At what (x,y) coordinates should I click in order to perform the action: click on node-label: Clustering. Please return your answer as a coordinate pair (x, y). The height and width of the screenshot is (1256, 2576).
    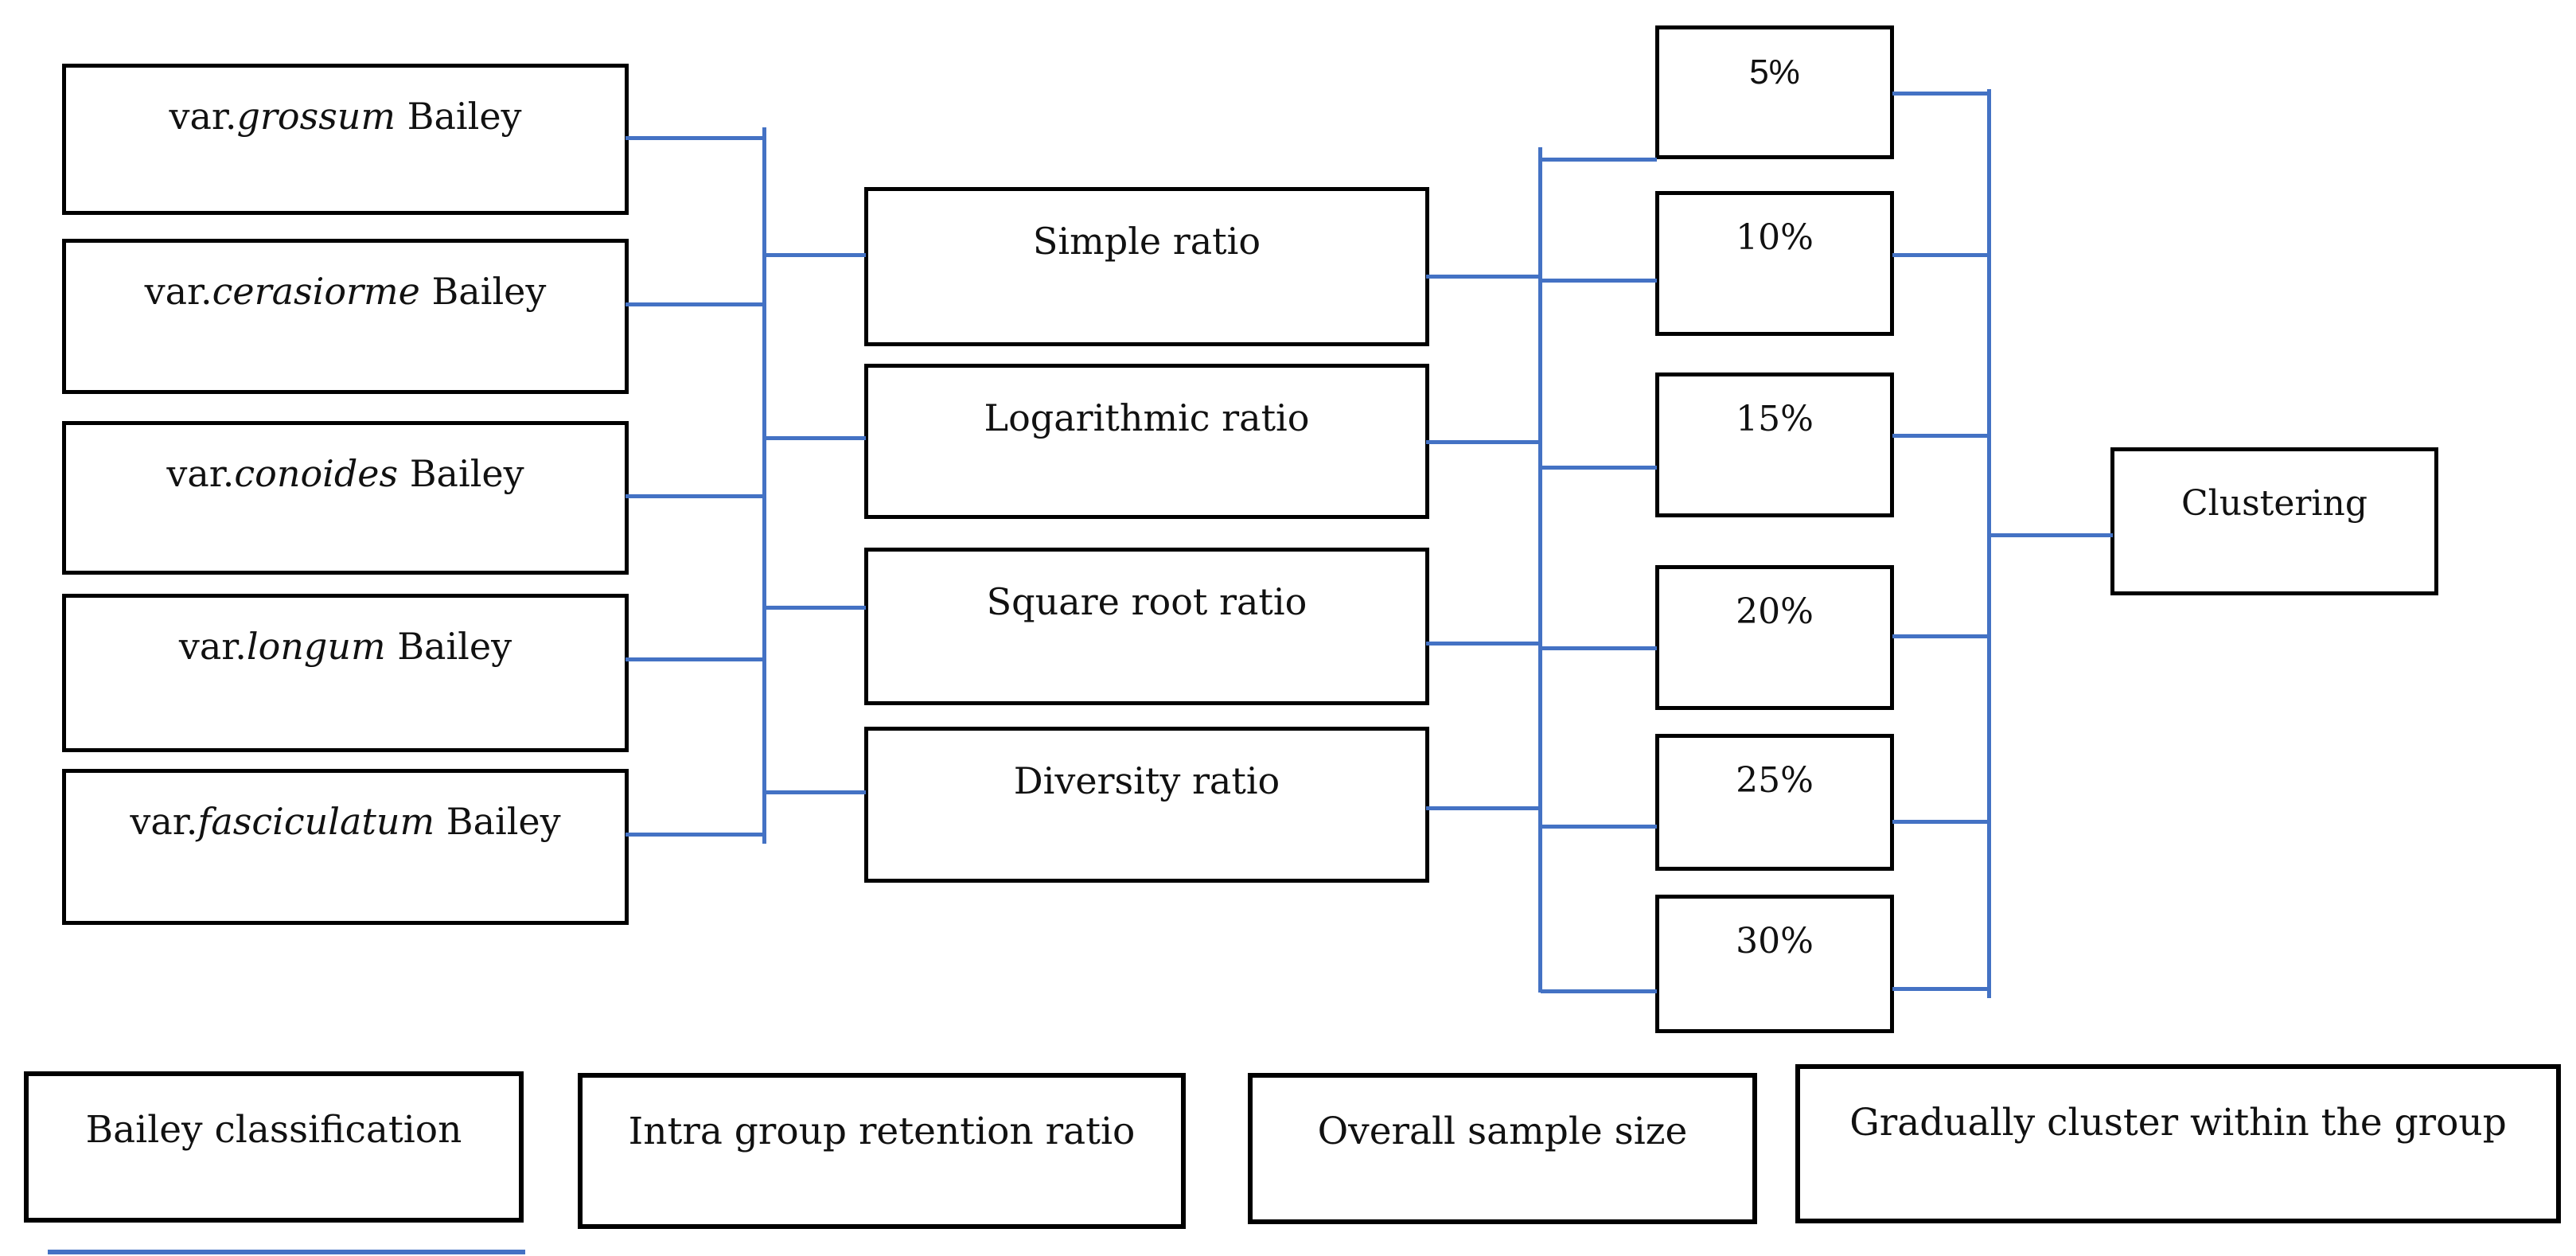
    Looking at the image, I should click on (2274, 503).